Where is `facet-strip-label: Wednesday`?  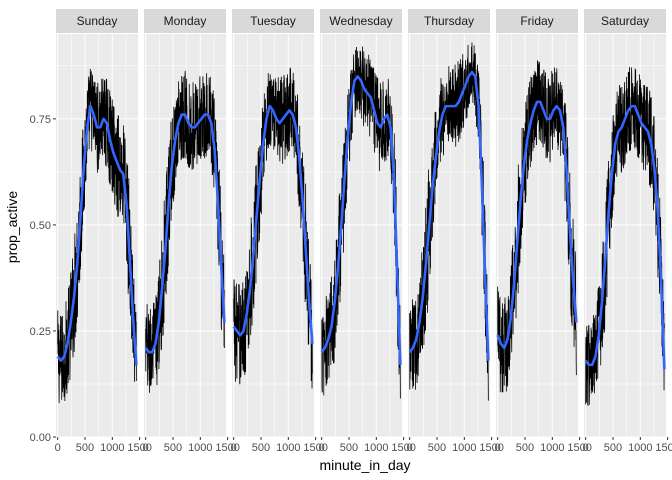 facet-strip-label: Wednesday is located at coordinates (360, 21).